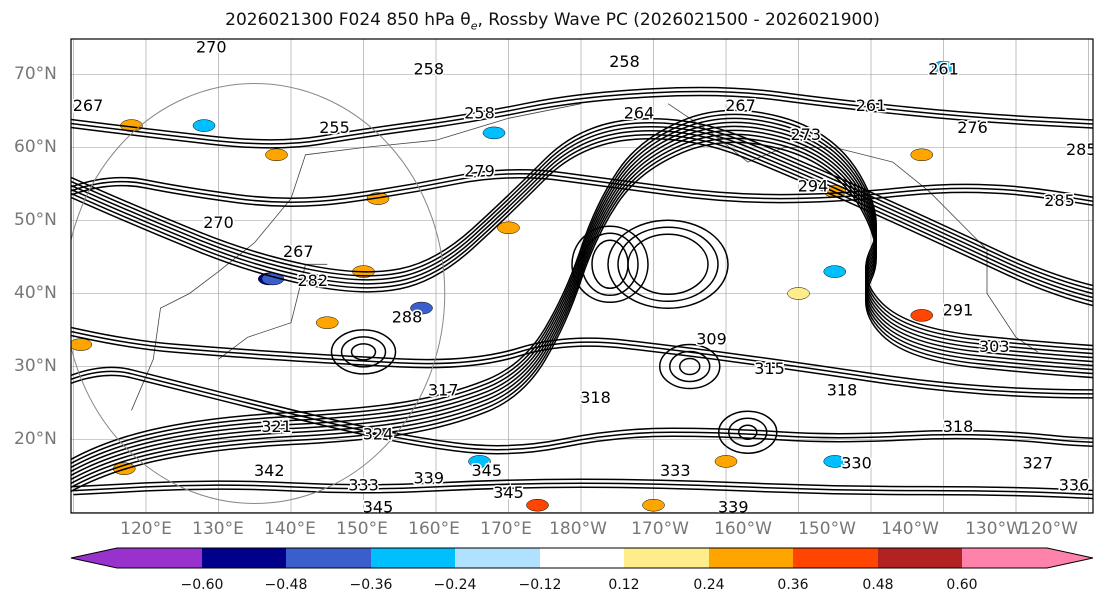  I want to click on lon-label-120e: 120°E, so click(146, 529).